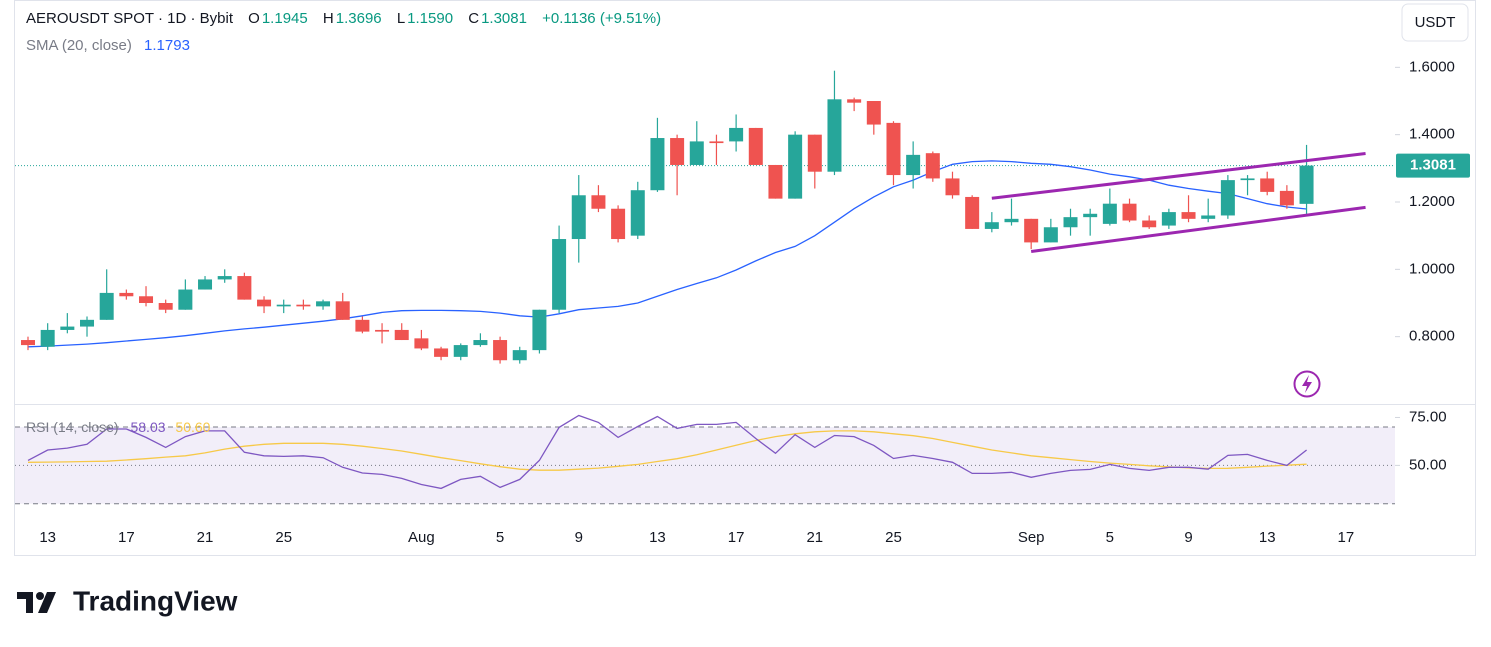 The width and height of the screenshot is (1491, 647). Describe the element at coordinates (1432, 66) in the screenshot. I see `y-tick-label: 1.6000` at that location.